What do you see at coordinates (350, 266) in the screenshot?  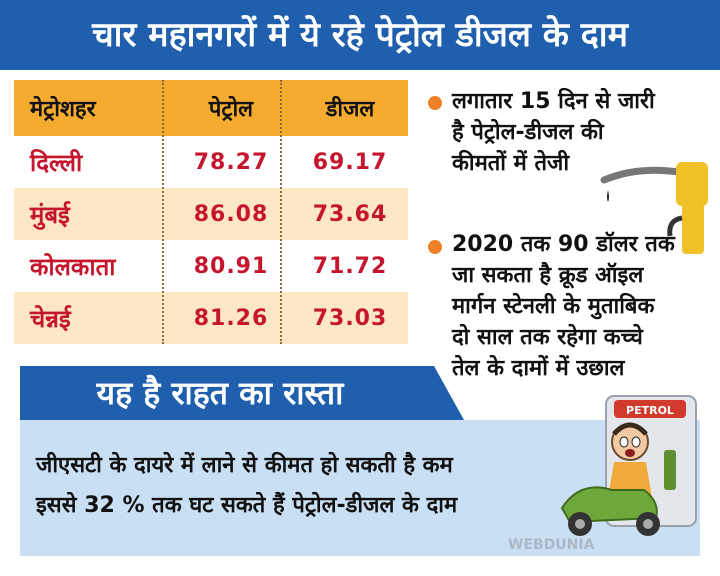 I see `diesel-price: 71.72` at bounding box center [350, 266].